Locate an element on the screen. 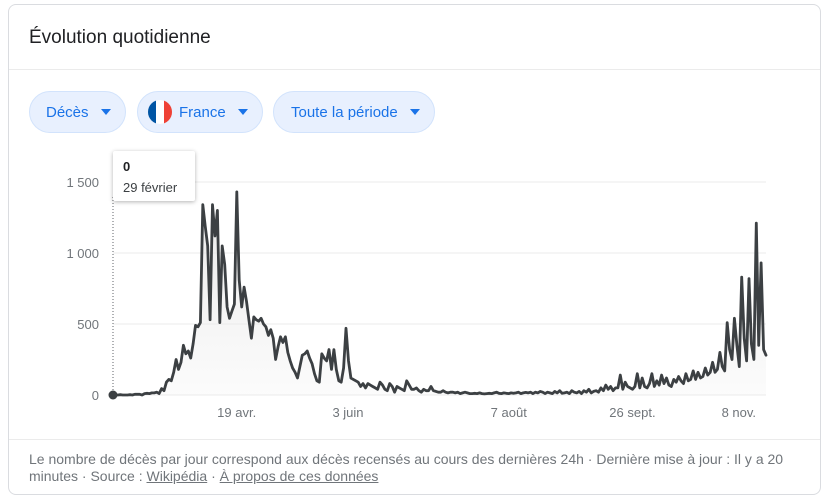 The width and height of the screenshot is (832, 504). tooltip-value: 0 is located at coordinates (127, 166).